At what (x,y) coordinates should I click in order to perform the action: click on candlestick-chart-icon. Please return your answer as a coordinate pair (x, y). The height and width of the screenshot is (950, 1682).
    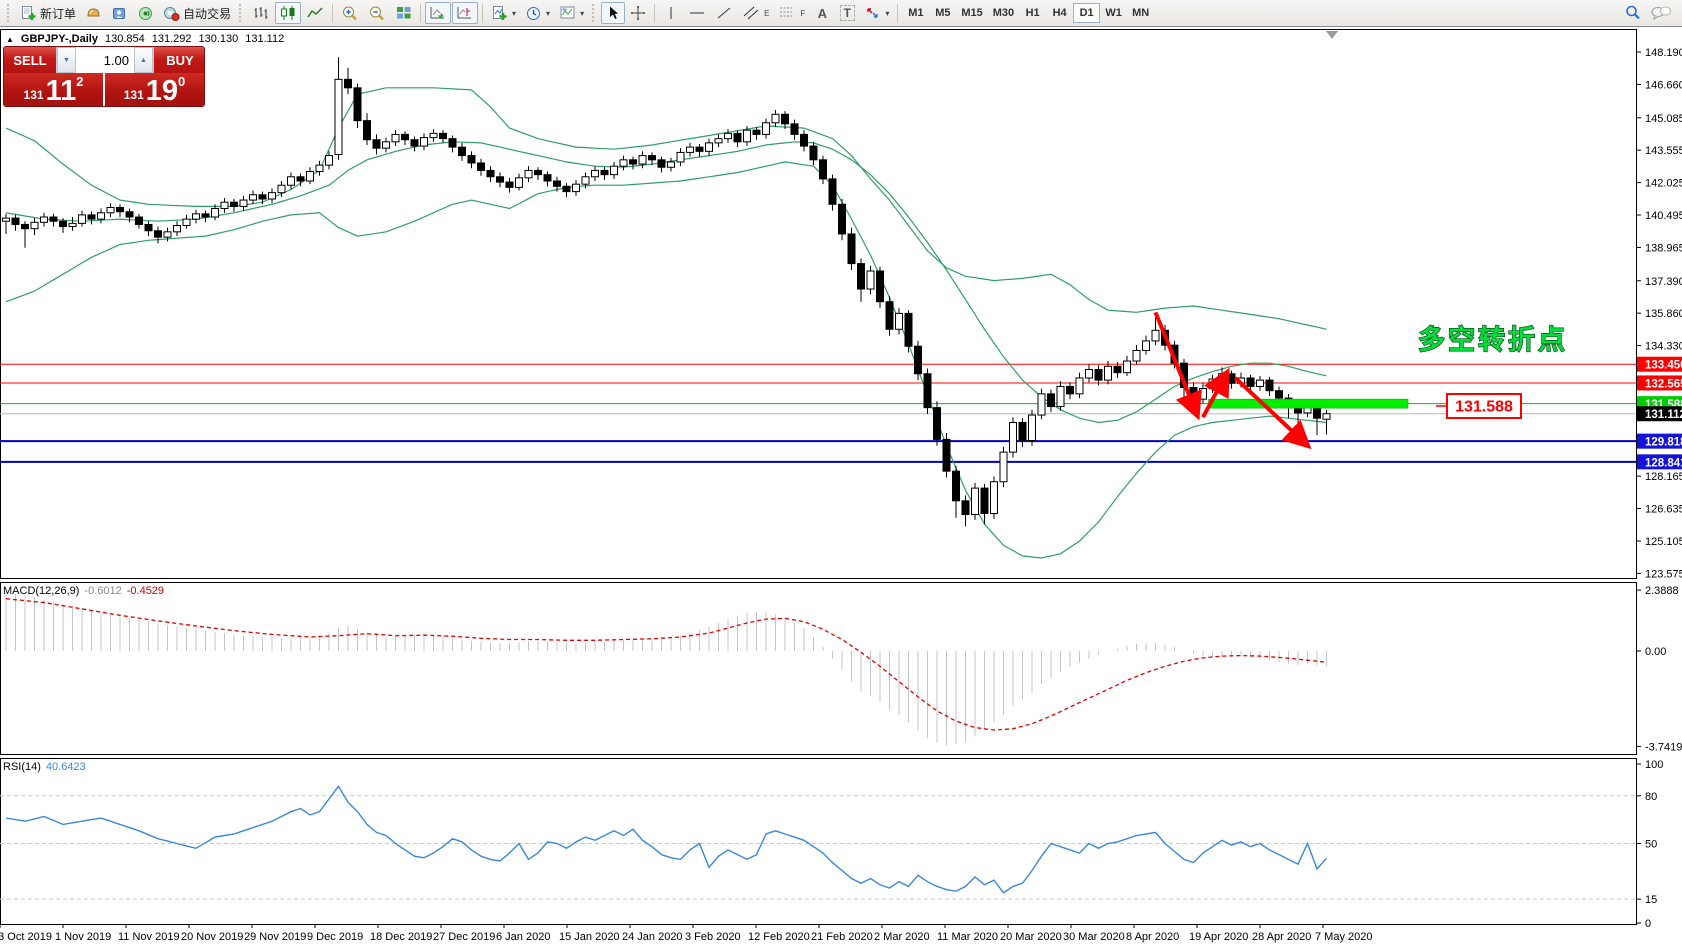
    Looking at the image, I should click on (288, 13).